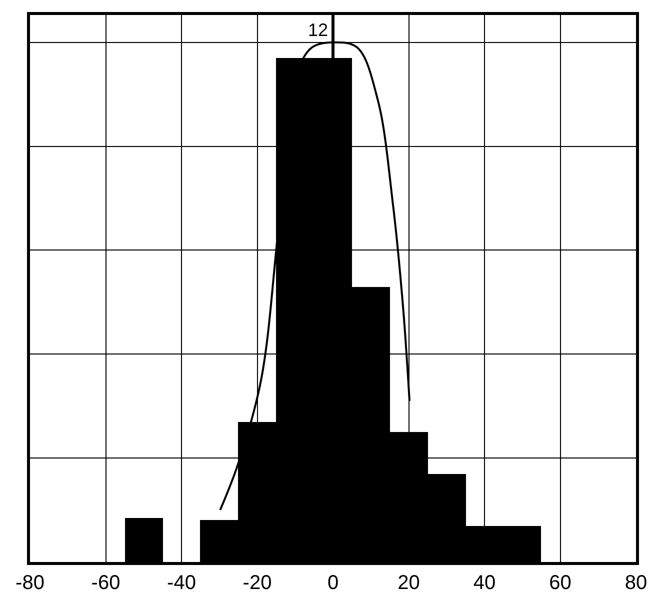 This screenshot has width=666, height=607. What do you see at coordinates (560, 583) in the screenshot?
I see `x-tick-label: 60` at bounding box center [560, 583].